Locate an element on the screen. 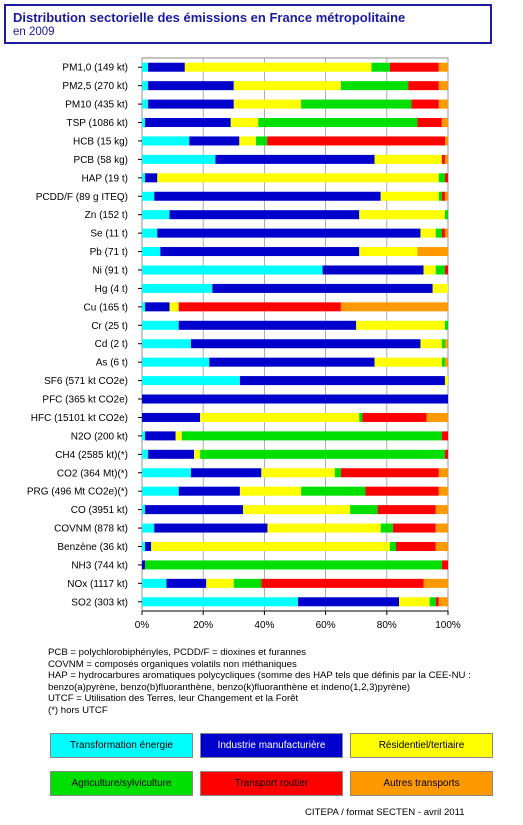 The image size is (523, 825). chart-subtitle: en 2009 is located at coordinates (34, 32).